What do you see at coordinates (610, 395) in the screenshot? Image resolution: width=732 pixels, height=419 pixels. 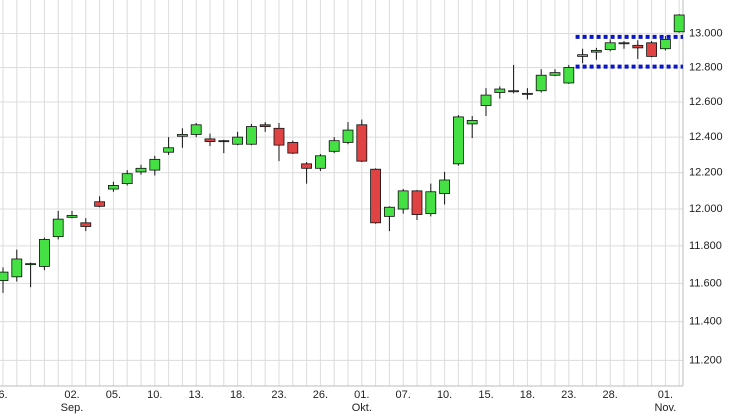 I see `x-tick-label: 28.` at bounding box center [610, 395].